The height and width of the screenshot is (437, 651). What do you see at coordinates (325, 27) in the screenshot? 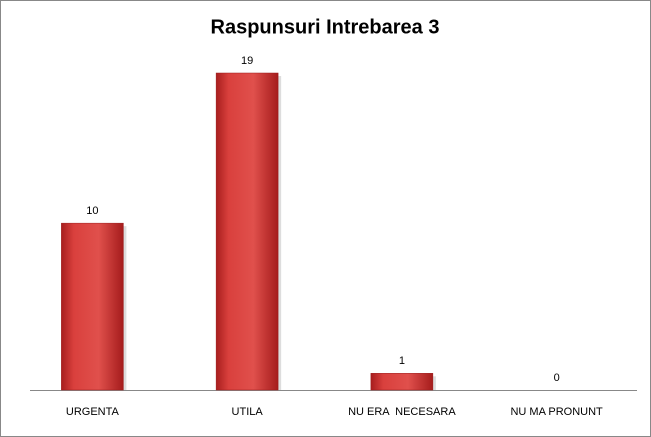
I see `chart-title: Raspunsuri Intrebarea 3` at bounding box center [325, 27].